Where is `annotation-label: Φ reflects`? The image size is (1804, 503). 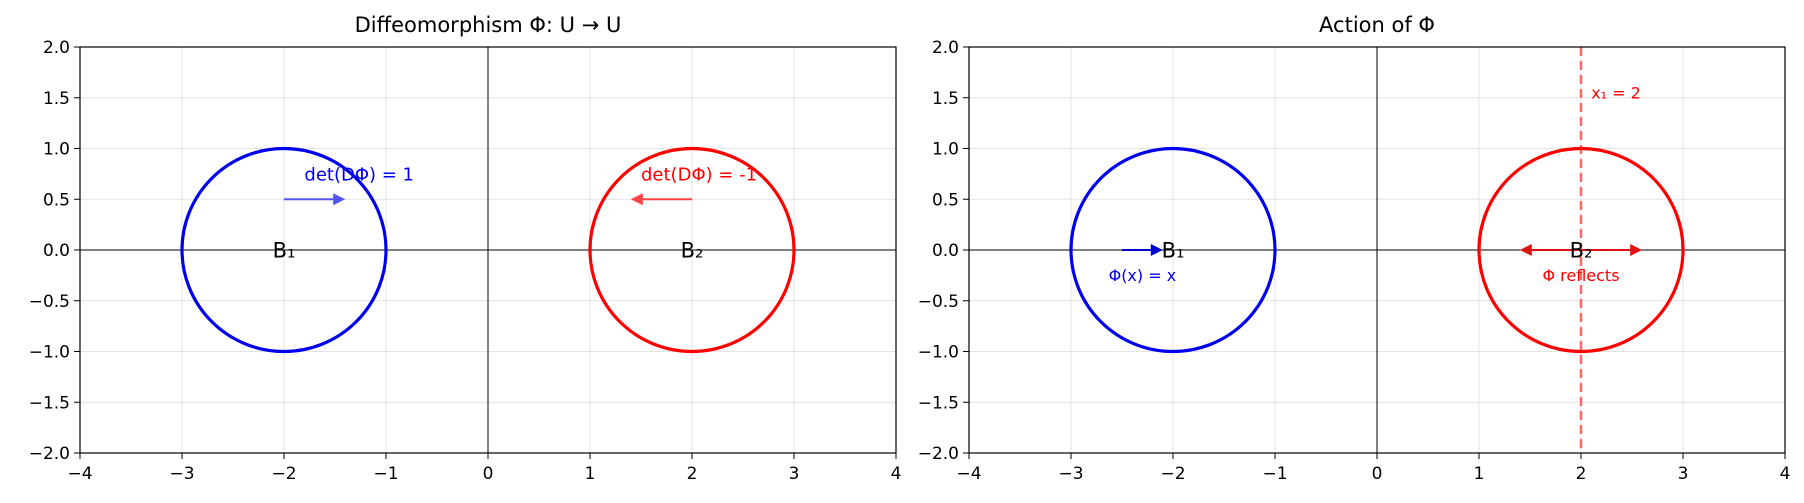 annotation-label: Φ reflects is located at coordinates (1580, 275).